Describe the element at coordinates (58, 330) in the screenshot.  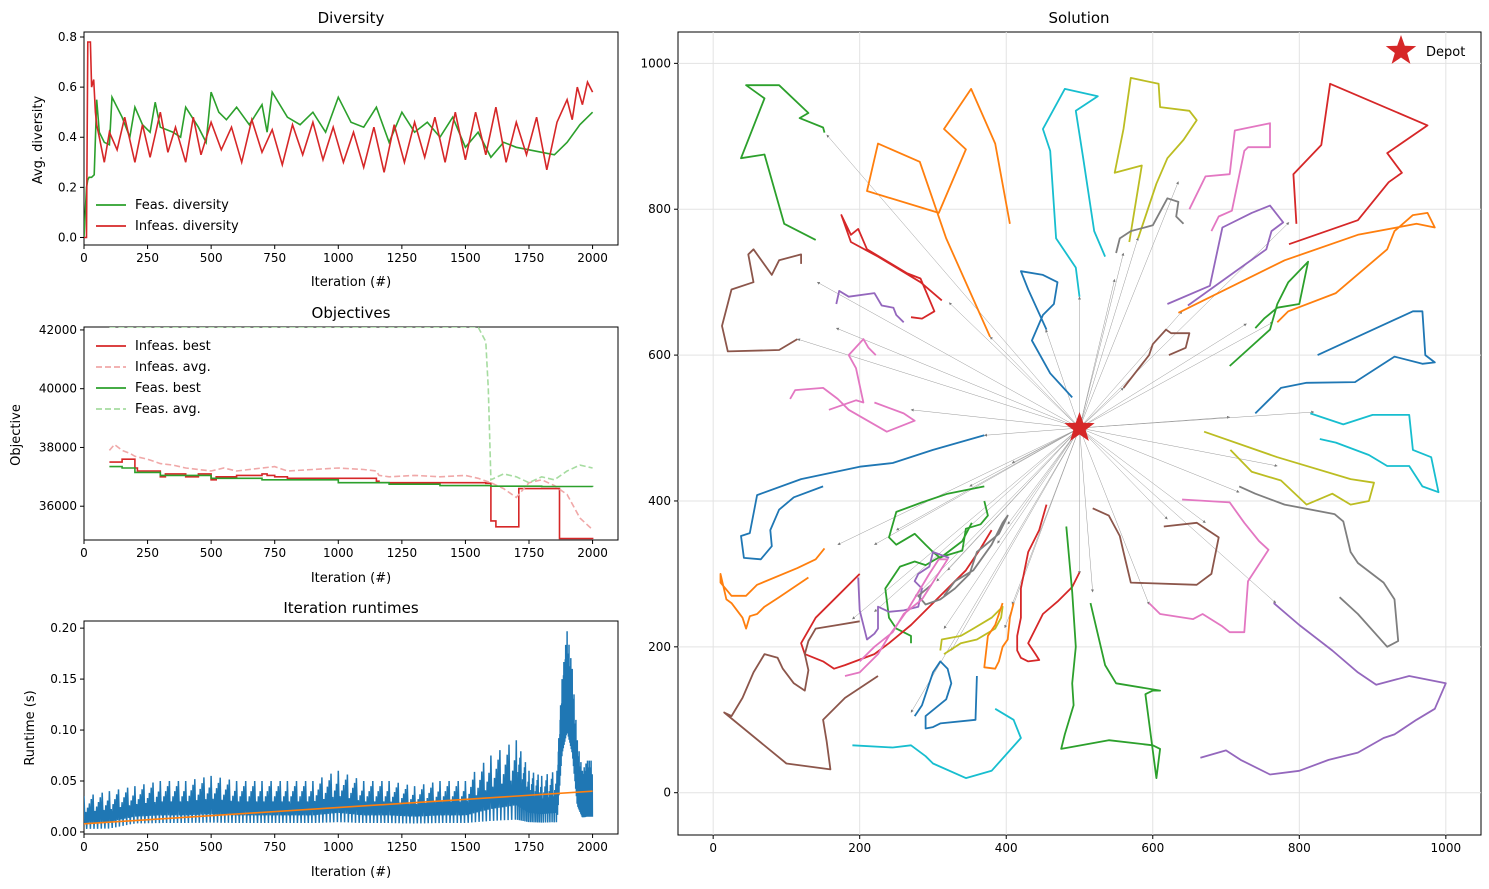
I see `y-tick-label: 42000` at that location.